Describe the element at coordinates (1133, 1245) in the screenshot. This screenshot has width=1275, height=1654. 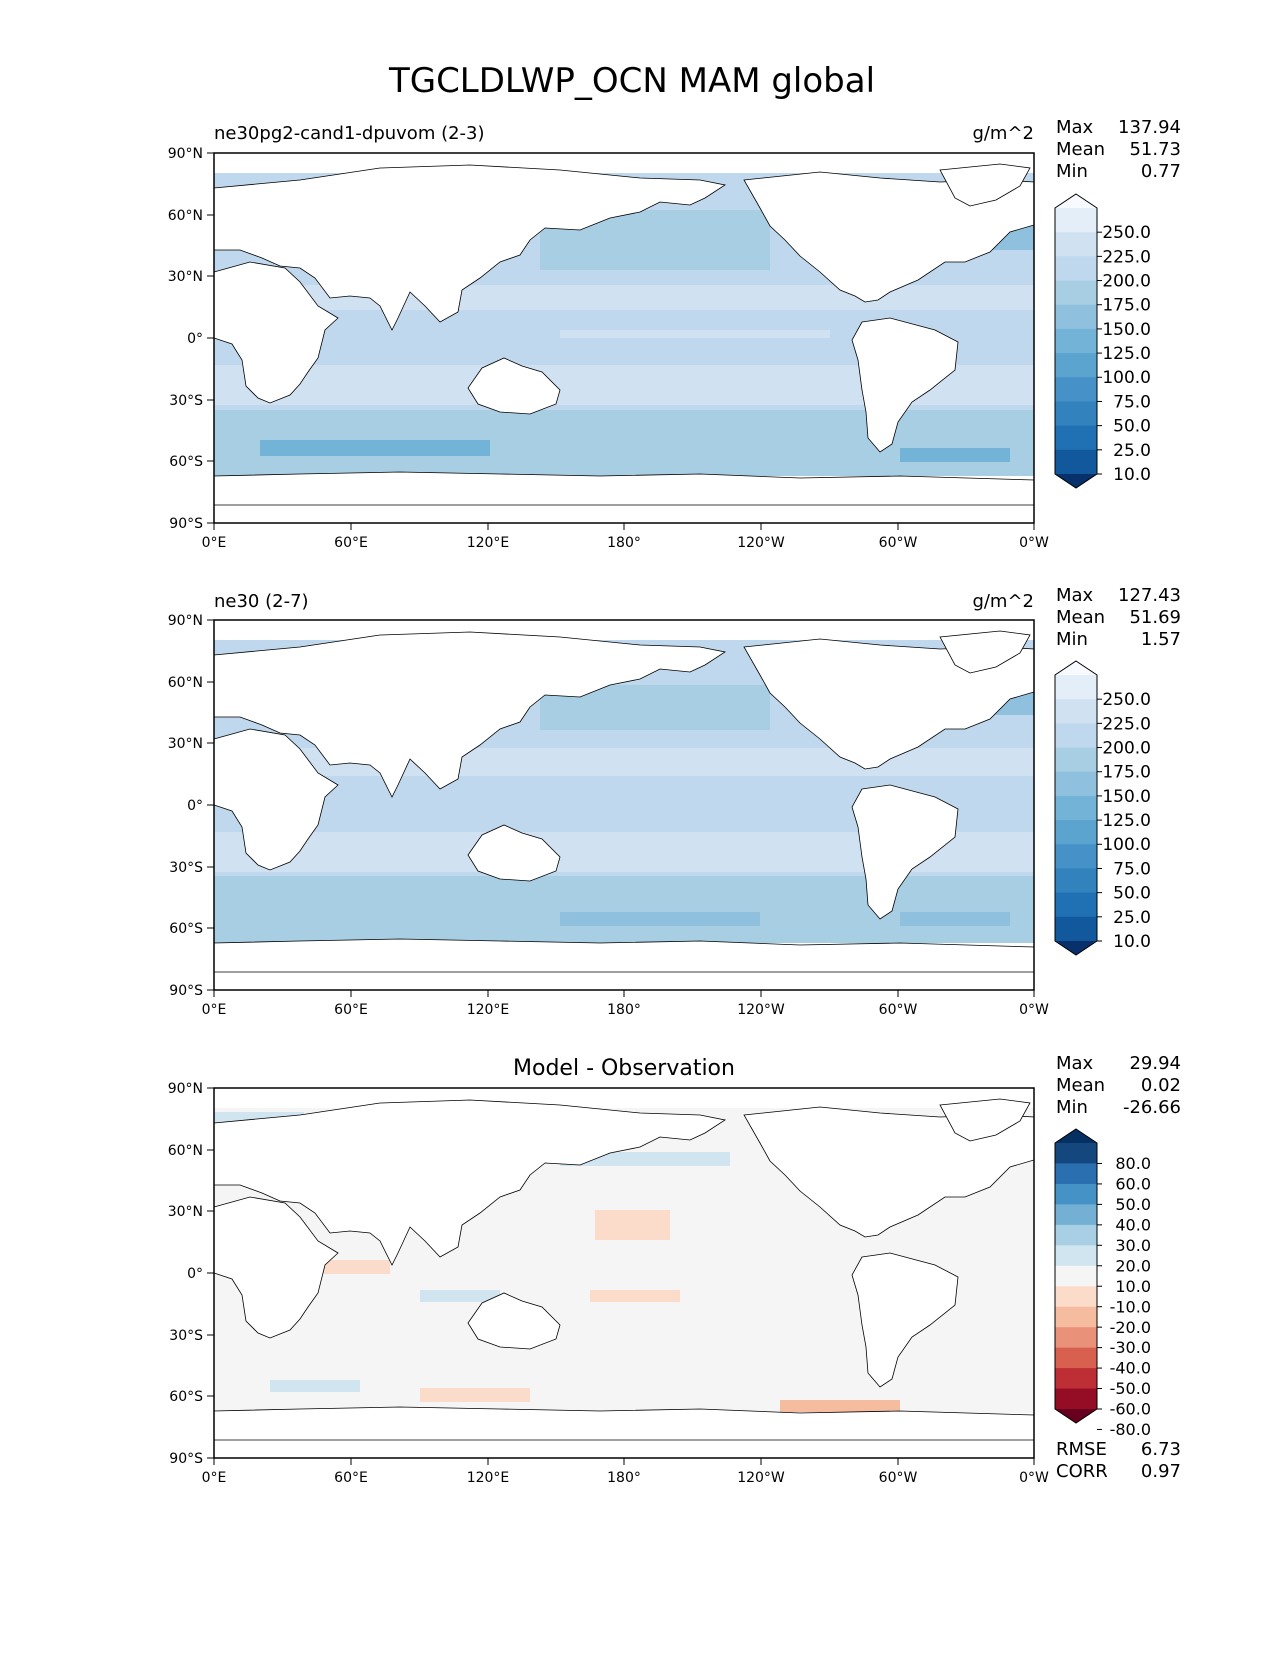
I see `colorbar-tick-label: 30.0` at that location.